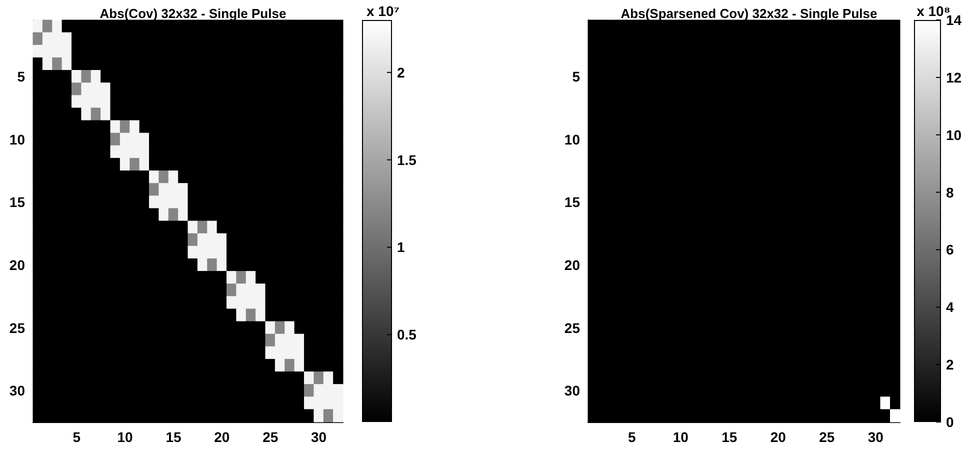 The width and height of the screenshot is (976, 461). Describe the element at coordinates (193, 13) in the screenshot. I see `chart-title: Abs(Cov) 32x32 - Single Pulse` at that location.